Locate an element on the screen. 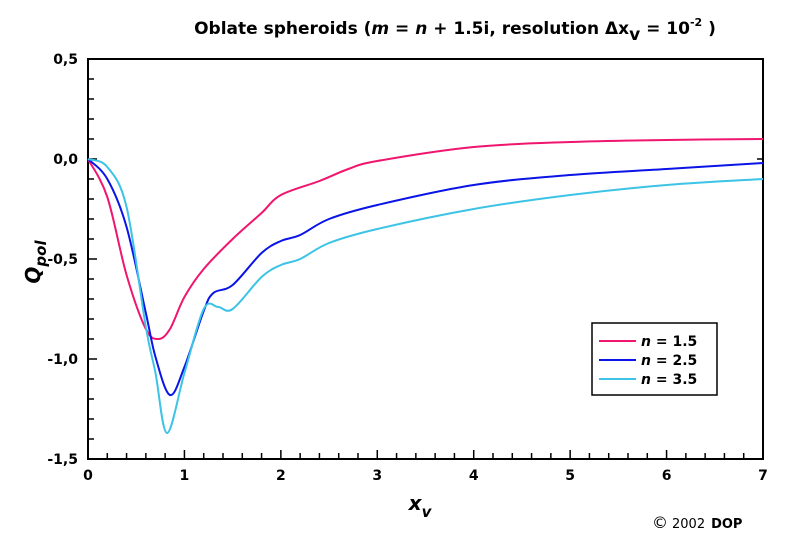 Image resolution: width=786 pixels, height=545 pixels. x-tick-label: 7 is located at coordinates (763, 476).